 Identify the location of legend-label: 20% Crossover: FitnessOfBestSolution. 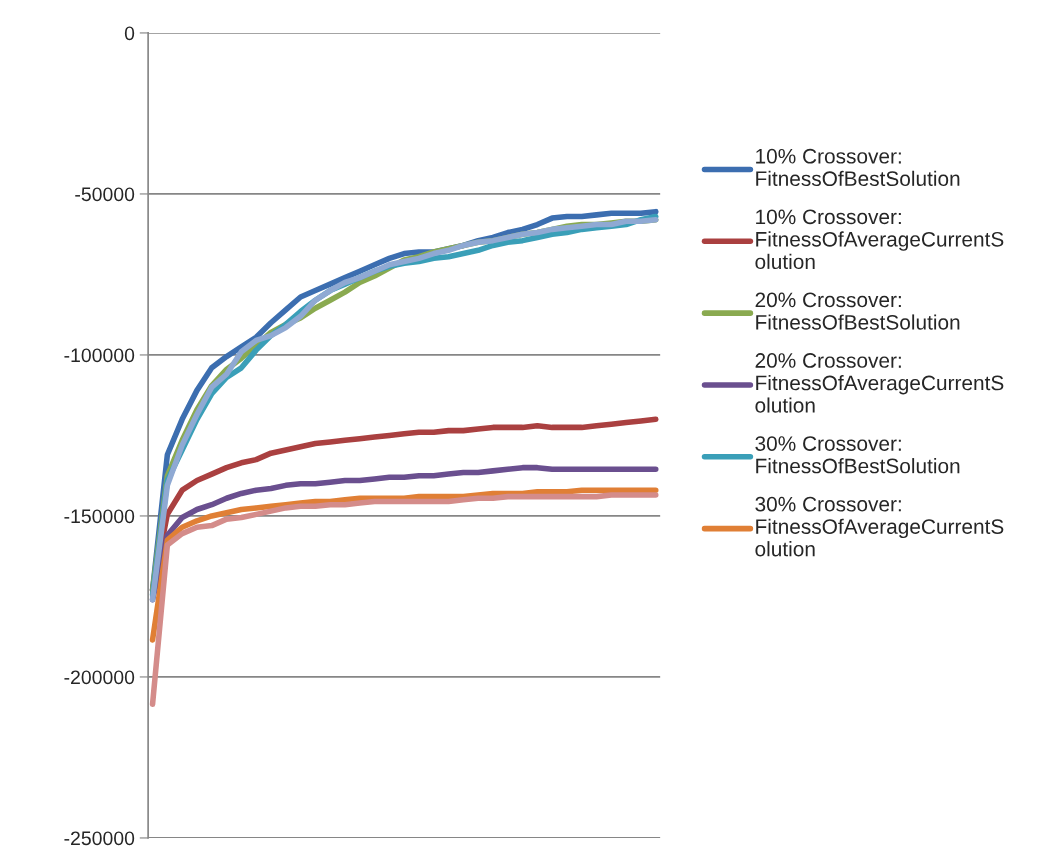
(857, 311).